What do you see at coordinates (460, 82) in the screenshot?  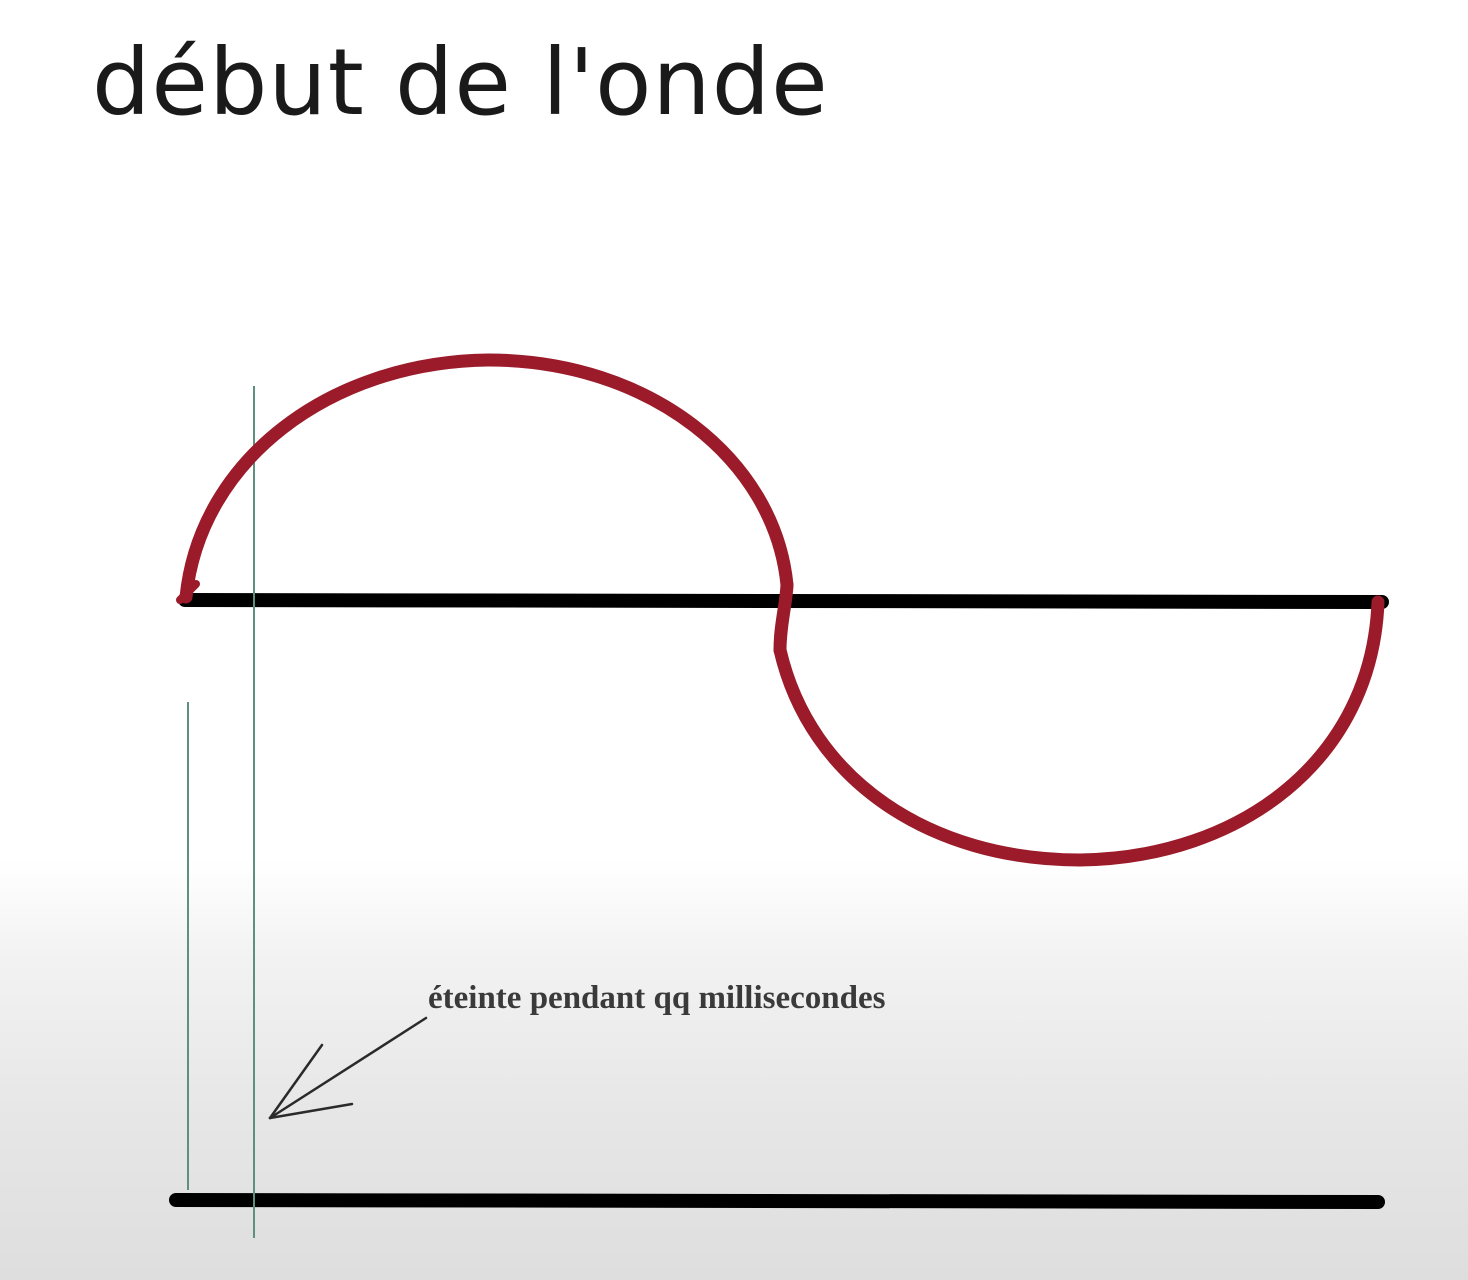 I see `slide-title: début de l'onde` at bounding box center [460, 82].